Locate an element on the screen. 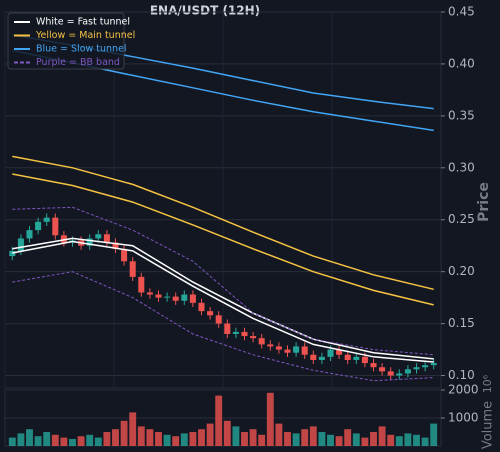  y-tick-label: 0.30 is located at coordinates (461, 167).